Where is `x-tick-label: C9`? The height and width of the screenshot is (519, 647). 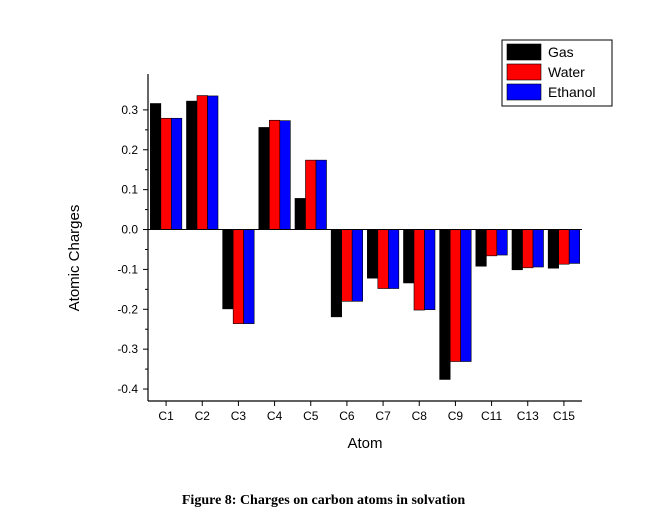 x-tick-label: C9 is located at coordinates (456, 416).